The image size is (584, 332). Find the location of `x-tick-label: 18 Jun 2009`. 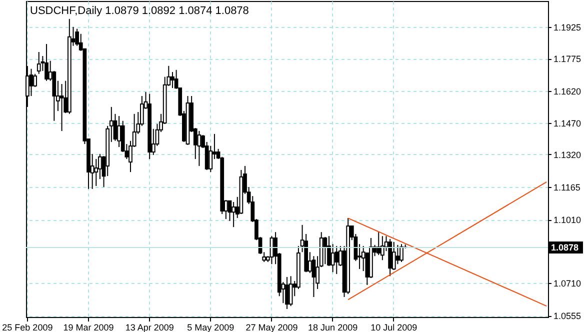

x-tick-label: 18 Jun 2009 is located at coordinates (333, 327).